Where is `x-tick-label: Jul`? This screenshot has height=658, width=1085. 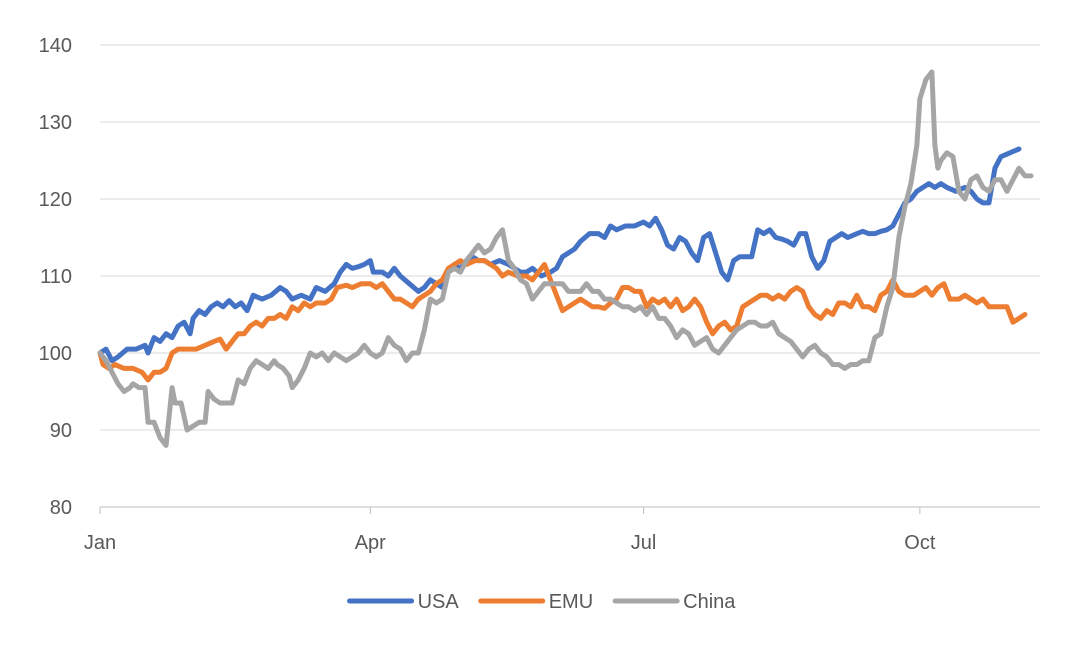
x-tick-label: Jul is located at coordinates (644, 543).